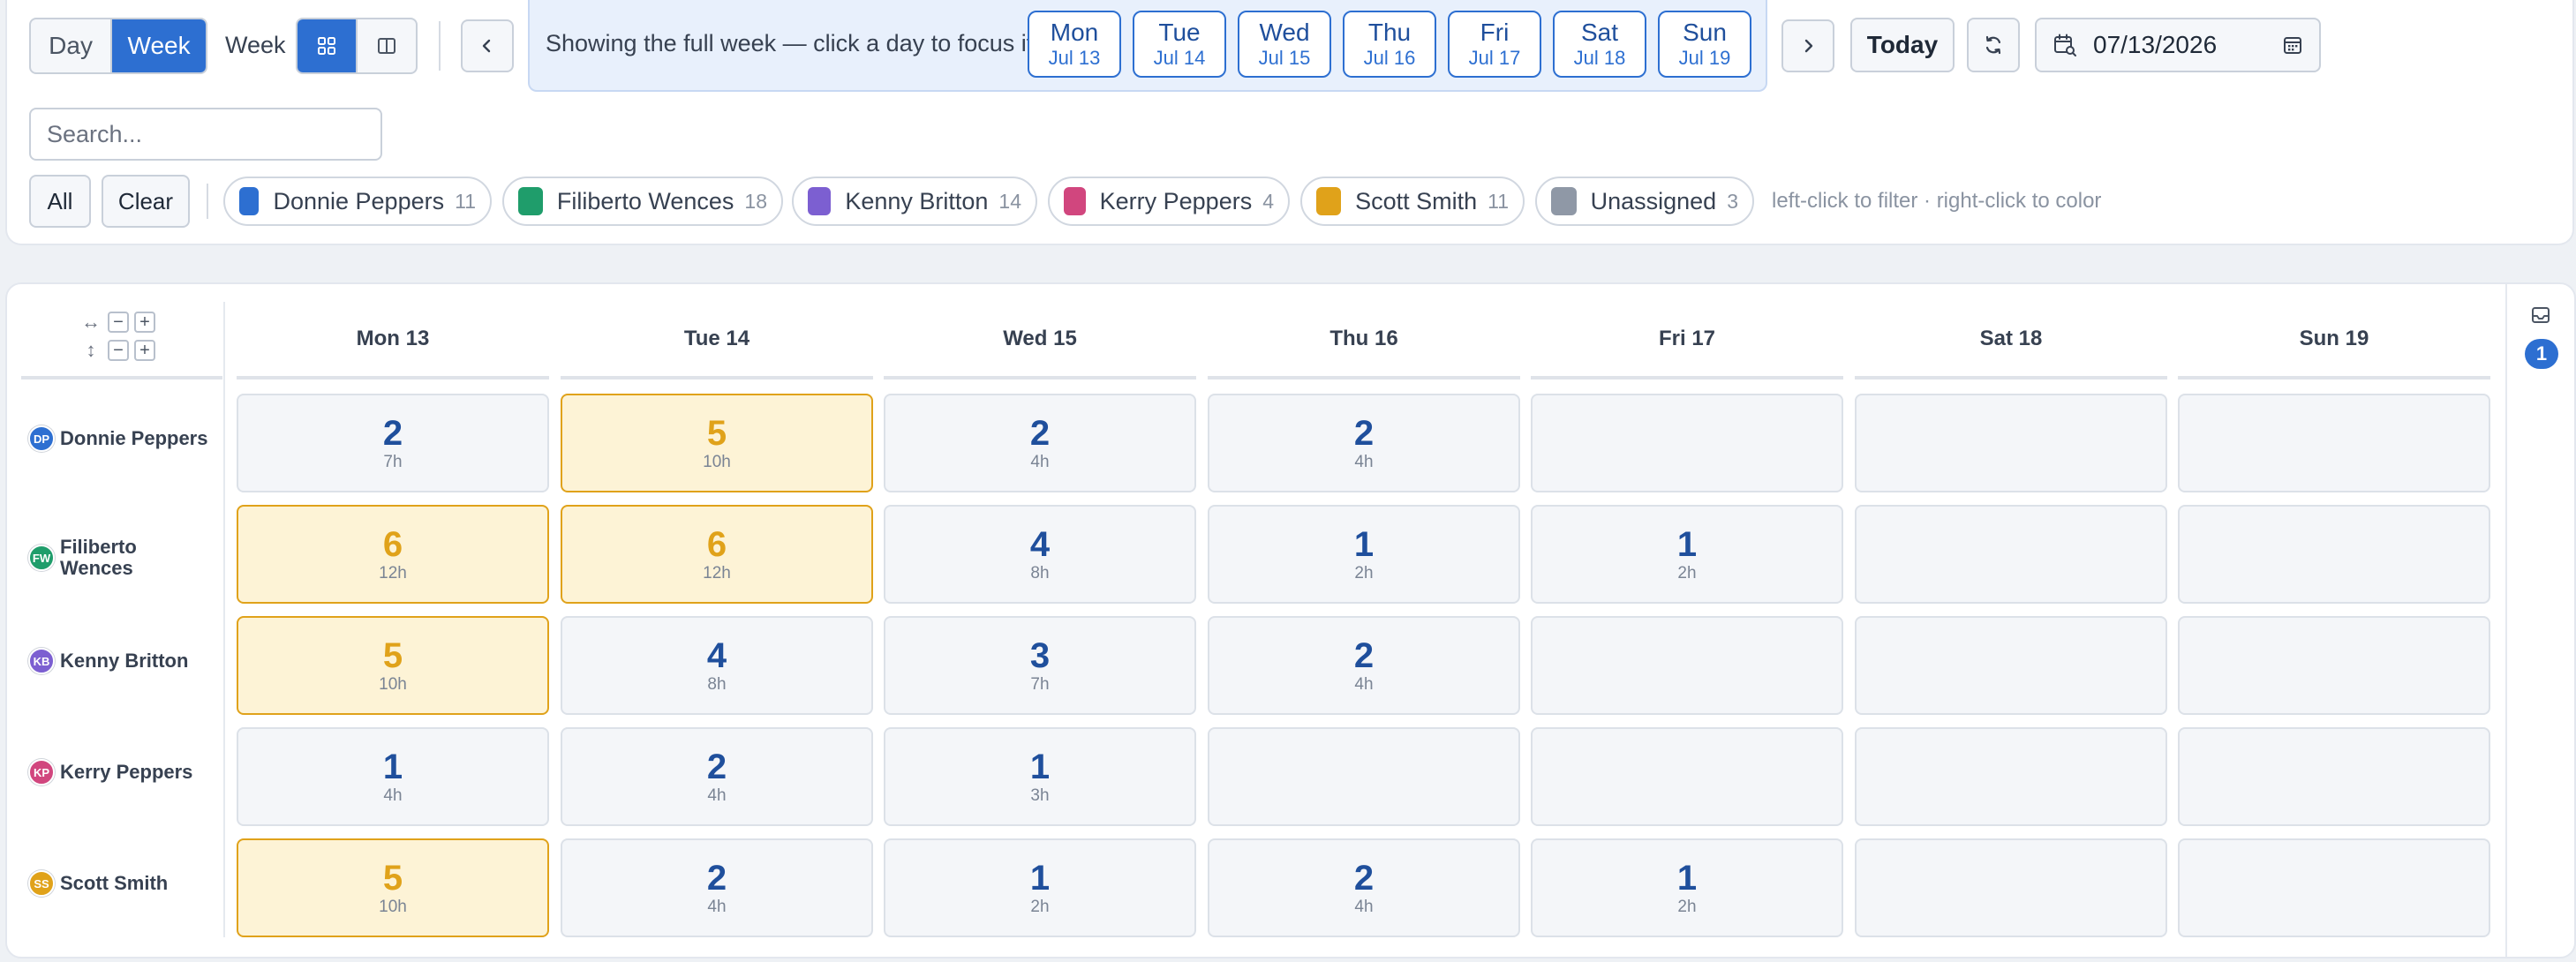 The image size is (2576, 962). Describe the element at coordinates (1364, 573) in the screenshot. I see `hours-total: 2h` at that location.